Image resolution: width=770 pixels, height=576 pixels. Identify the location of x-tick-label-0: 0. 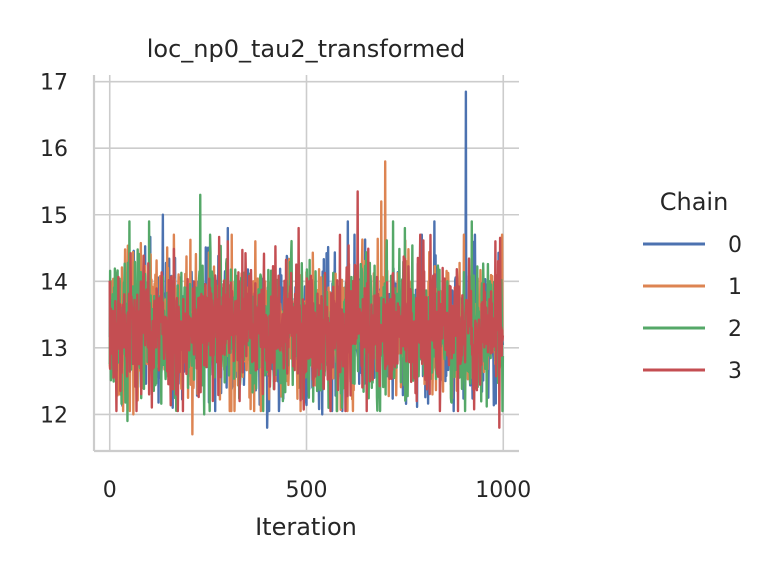
(110, 490).